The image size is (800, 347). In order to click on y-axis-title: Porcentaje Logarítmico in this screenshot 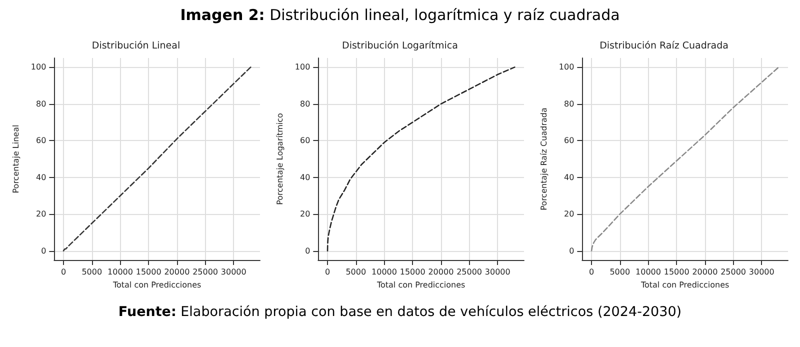, I will do `click(280, 158)`.